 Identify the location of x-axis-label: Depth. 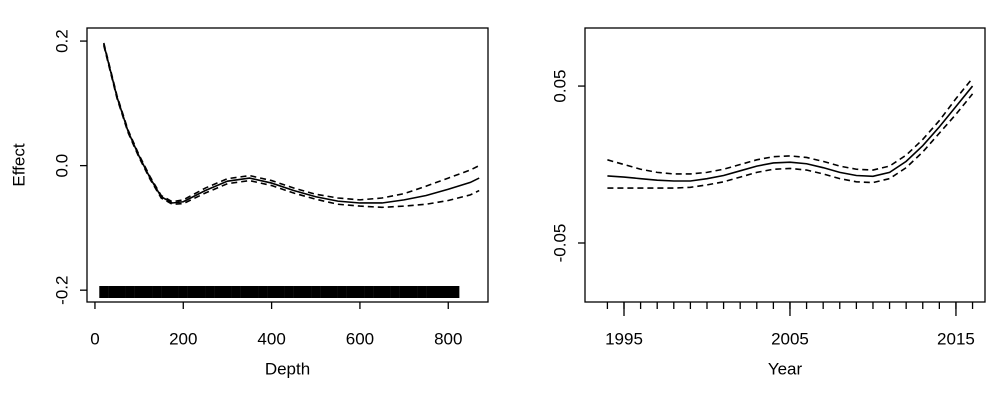
(287, 368).